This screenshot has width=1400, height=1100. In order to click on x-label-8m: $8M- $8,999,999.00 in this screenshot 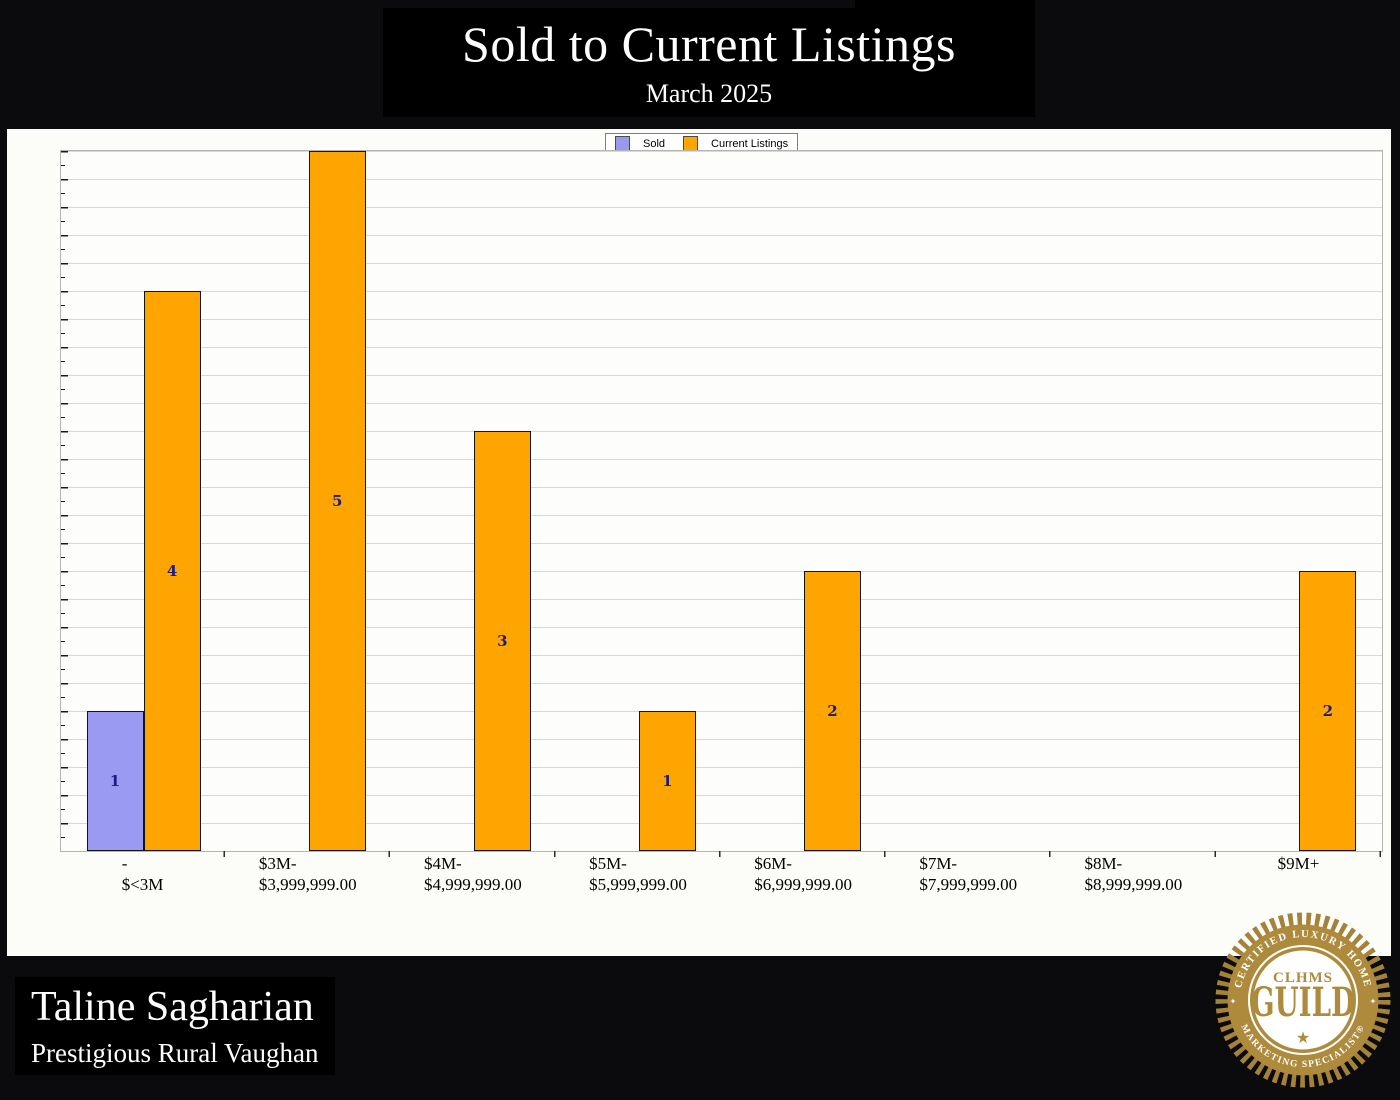, I will do `click(1133, 874)`.